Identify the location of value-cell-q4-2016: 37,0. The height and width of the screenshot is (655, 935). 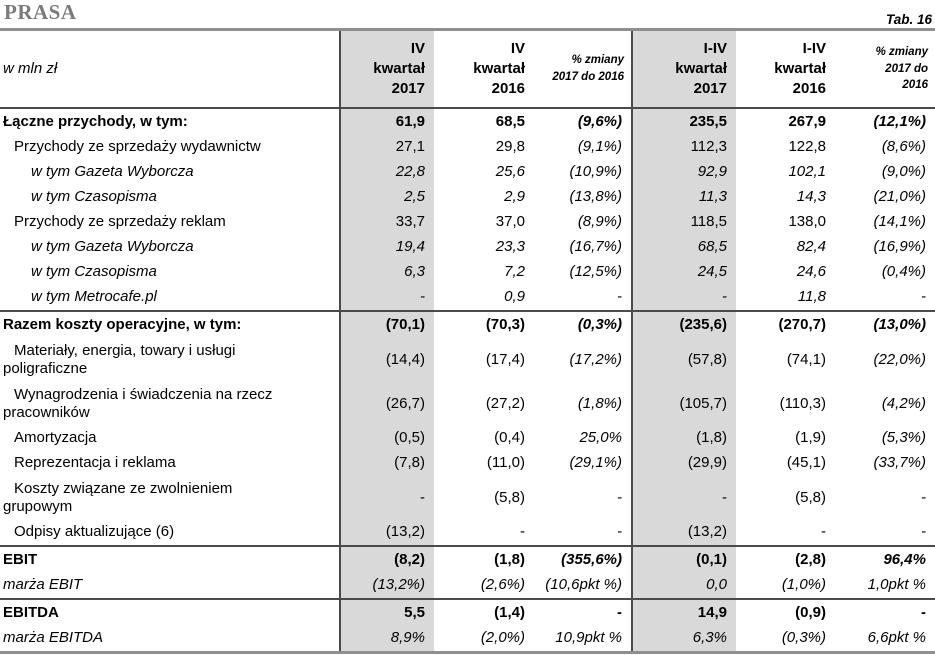
(510, 222).